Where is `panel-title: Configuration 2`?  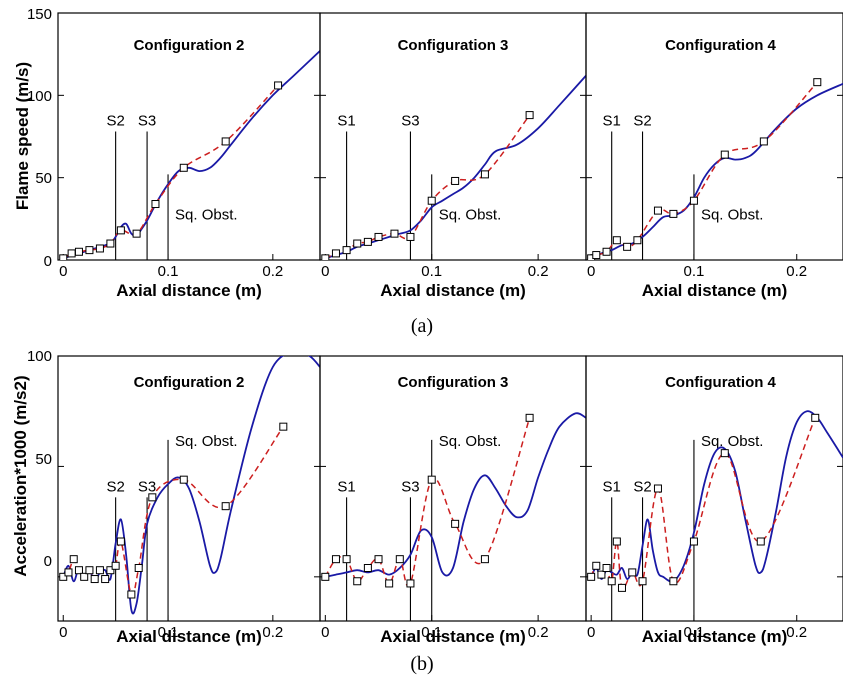
panel-title: Configuration 2 is located at coordinates (189, 382).